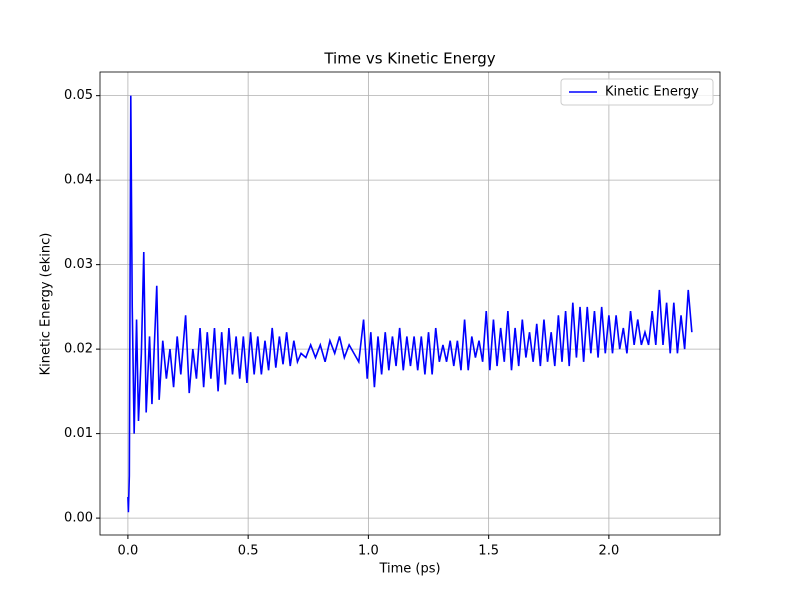 Image resolution: width=800 pixels, height=600 pixels. I want to click on x-tick-label: 0.5, so click(248, 551).